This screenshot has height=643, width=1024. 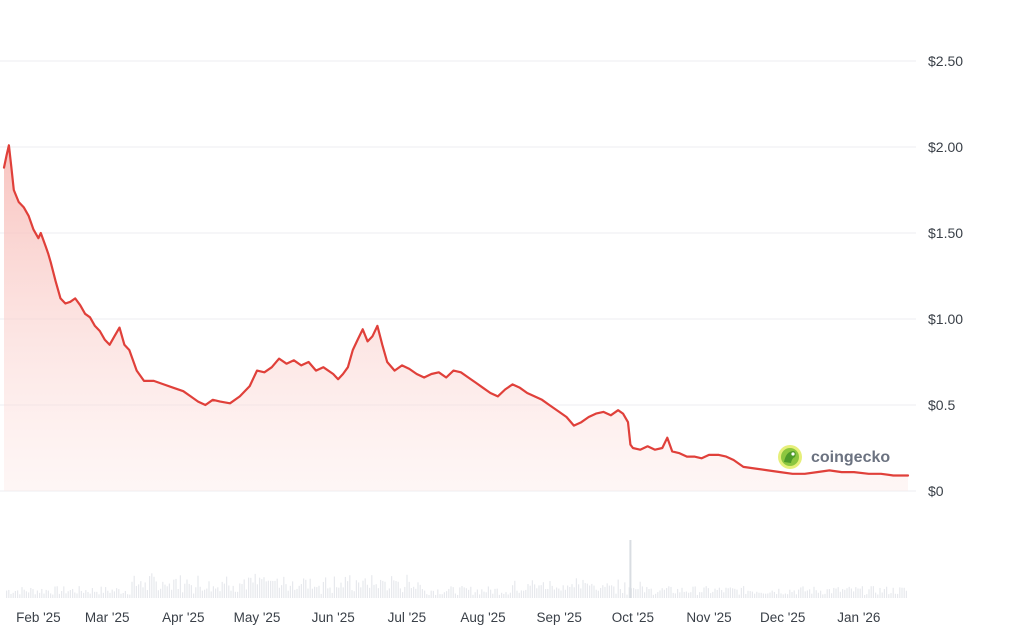 I want to click on volume-bars, so click(x=456, y=569).